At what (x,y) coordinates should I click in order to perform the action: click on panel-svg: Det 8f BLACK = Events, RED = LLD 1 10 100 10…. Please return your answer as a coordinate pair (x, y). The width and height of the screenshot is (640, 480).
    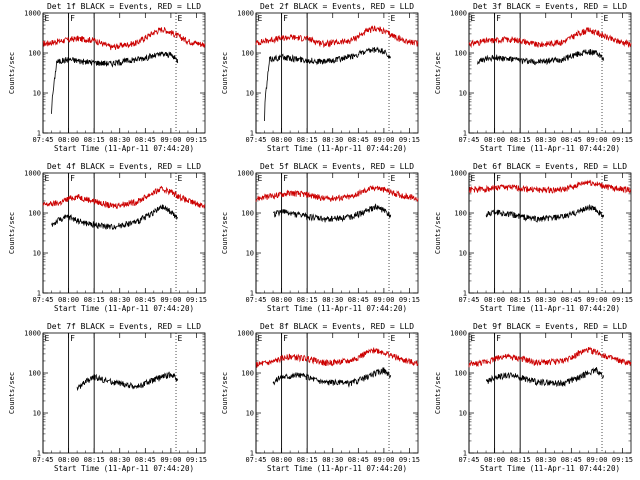
    Looking at the image, I should click on (320, 397).